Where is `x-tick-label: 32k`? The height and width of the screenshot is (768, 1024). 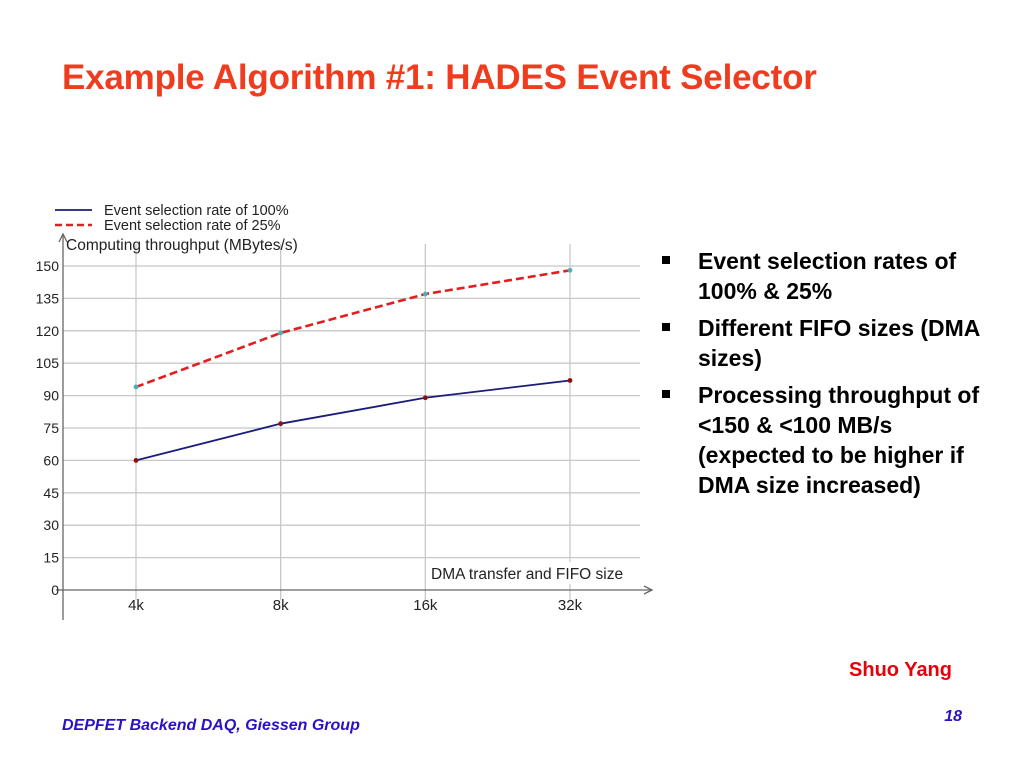
x-tick-label: 32k is located at coordinates (570, 605).